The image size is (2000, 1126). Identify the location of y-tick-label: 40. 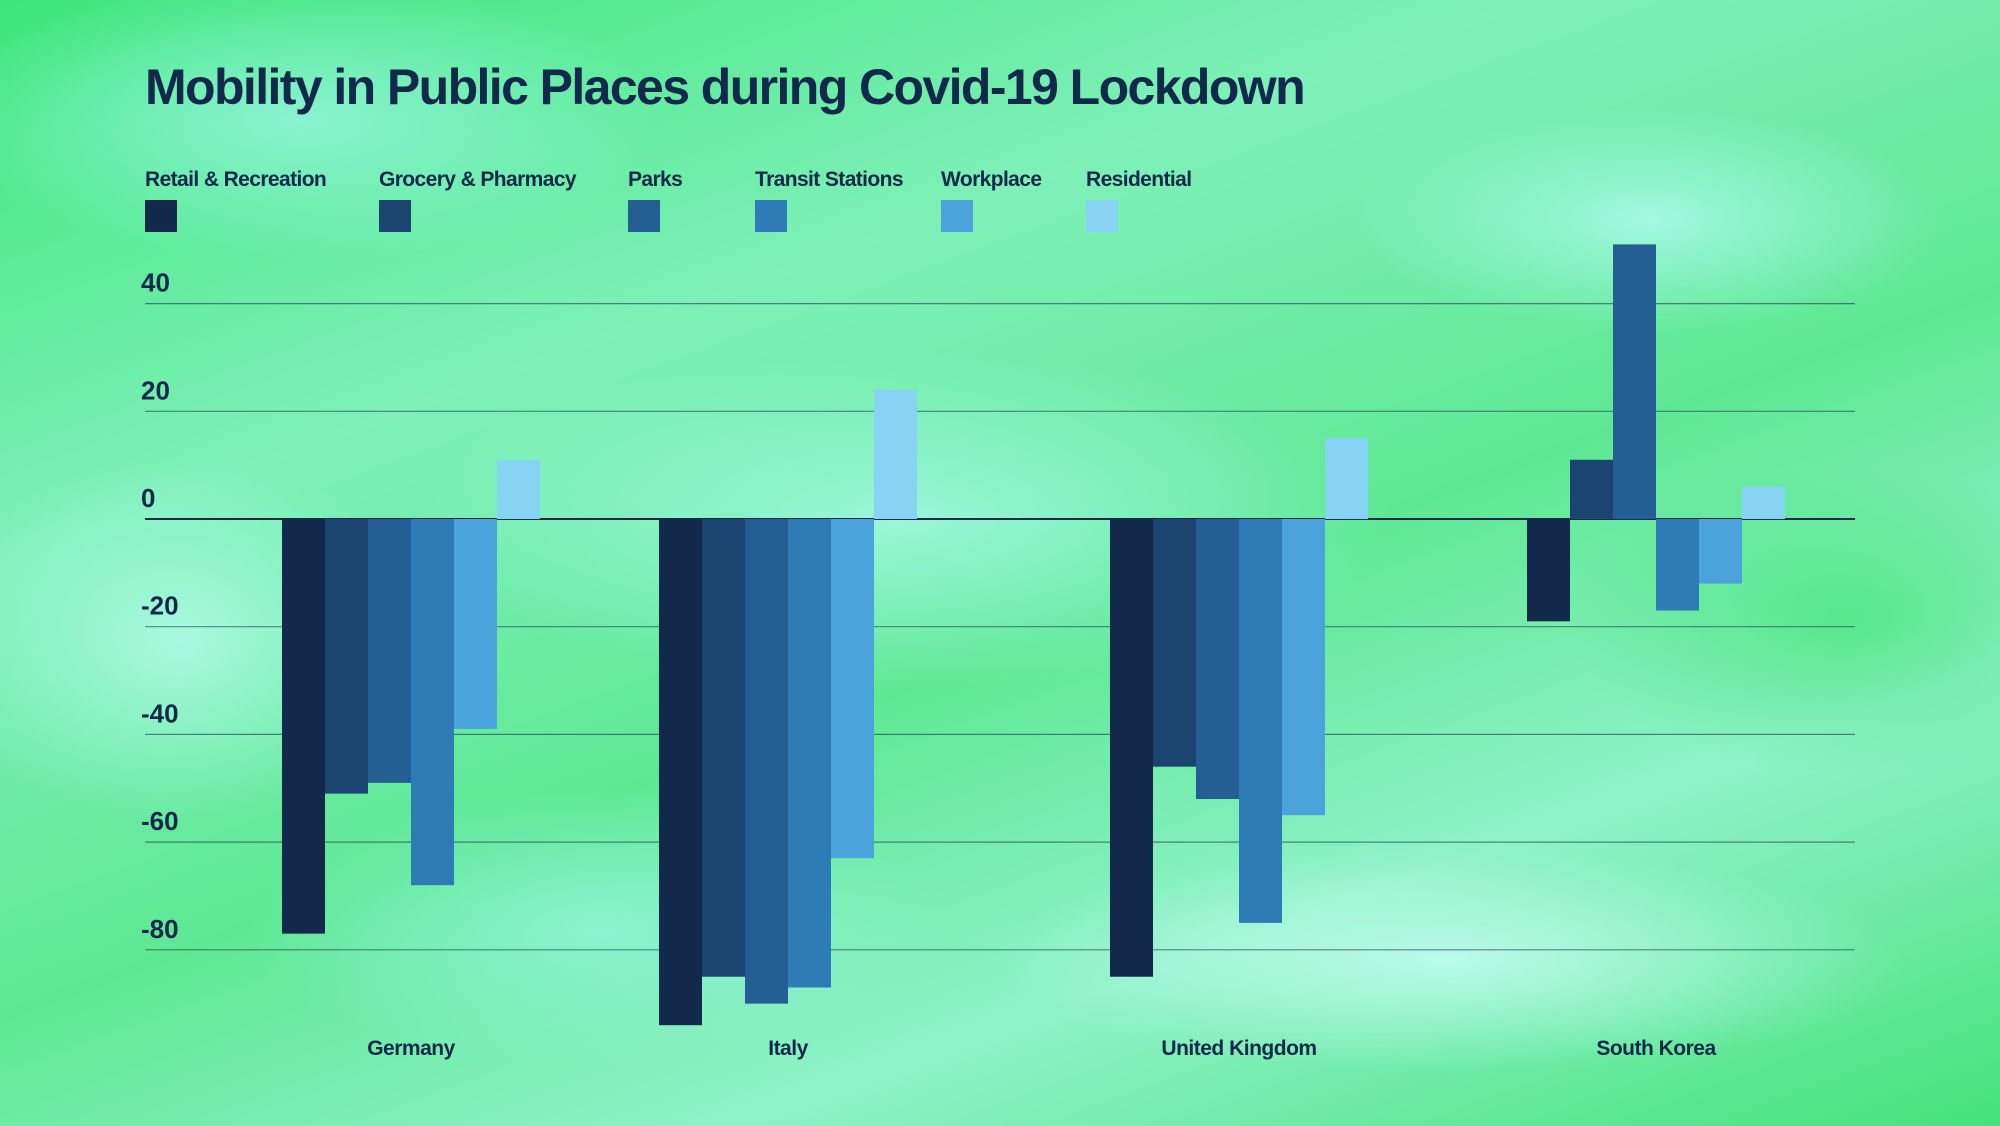
(155, 283).